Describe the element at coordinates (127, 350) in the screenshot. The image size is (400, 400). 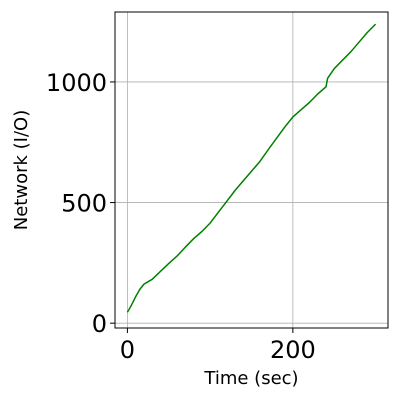
I see `x-tick-label: 0` at that location.